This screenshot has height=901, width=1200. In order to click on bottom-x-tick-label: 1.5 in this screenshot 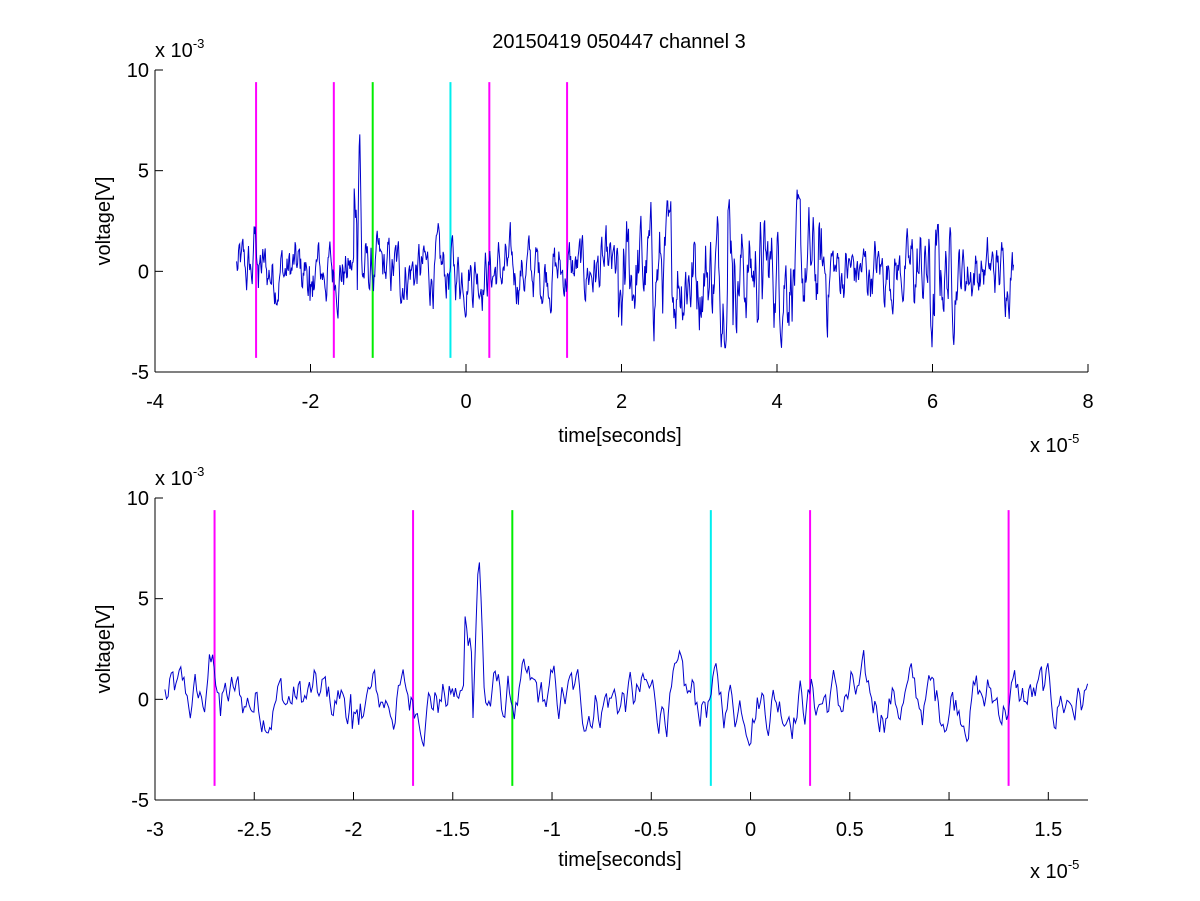, I will do `click(1048, 830)`.